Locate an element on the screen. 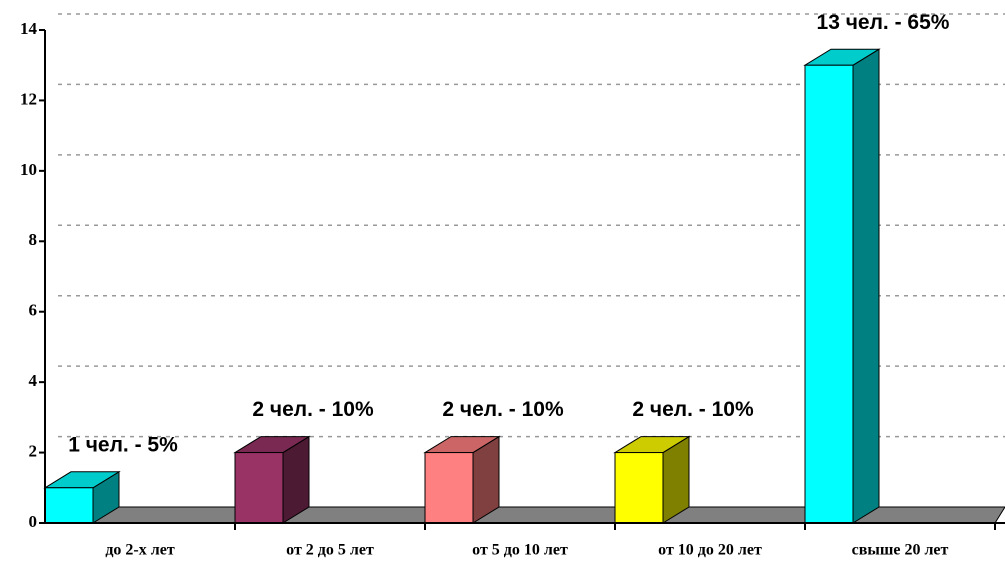 This screenshot has width=1005, height=564. y-tick-label: 8 is located at coordinates (33, 239).